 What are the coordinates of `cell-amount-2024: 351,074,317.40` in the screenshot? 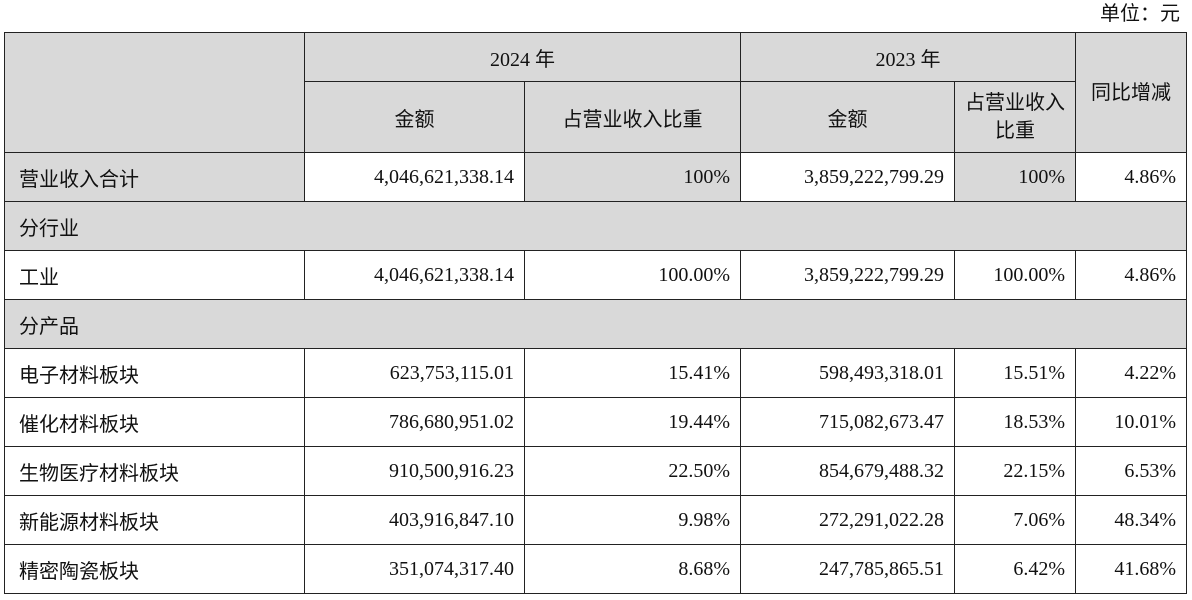 It's located at (414, 569).